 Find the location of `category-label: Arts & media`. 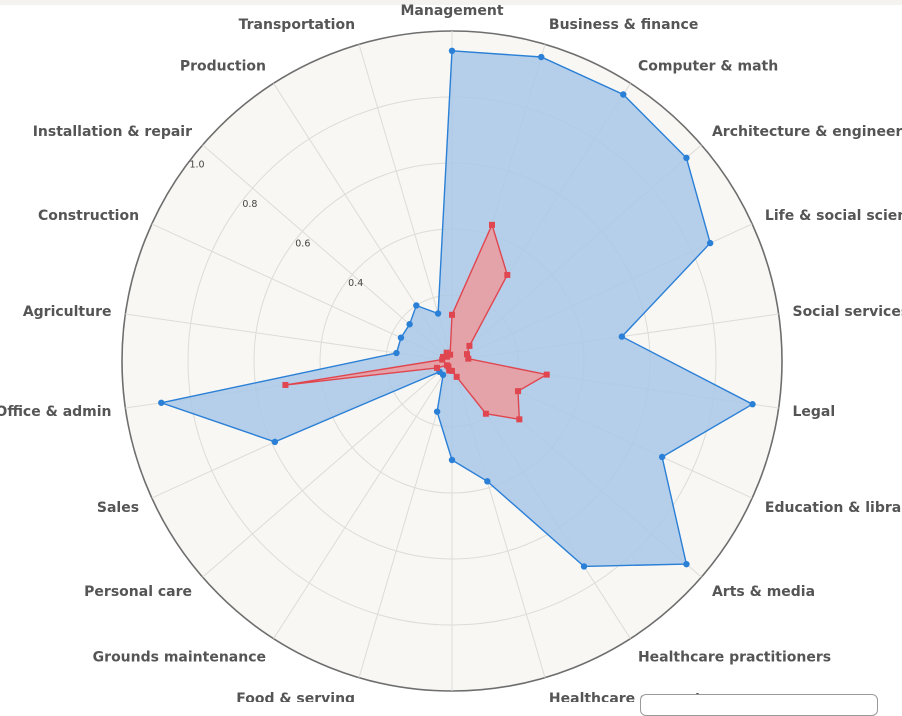

category-label: Arts & media is located at coordinates (763, 592).